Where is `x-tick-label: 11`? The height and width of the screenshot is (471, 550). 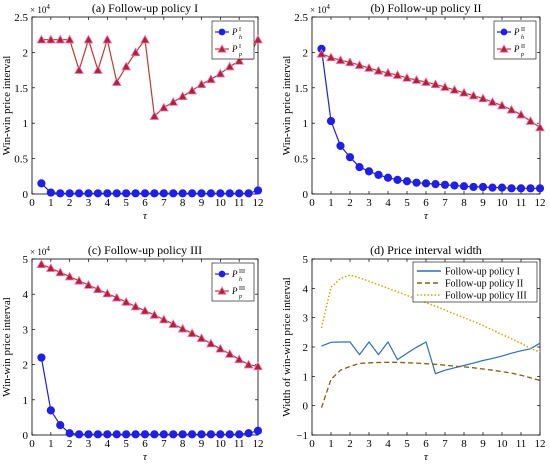 x-tick-label: 11 is located at coordinates (239, 203).